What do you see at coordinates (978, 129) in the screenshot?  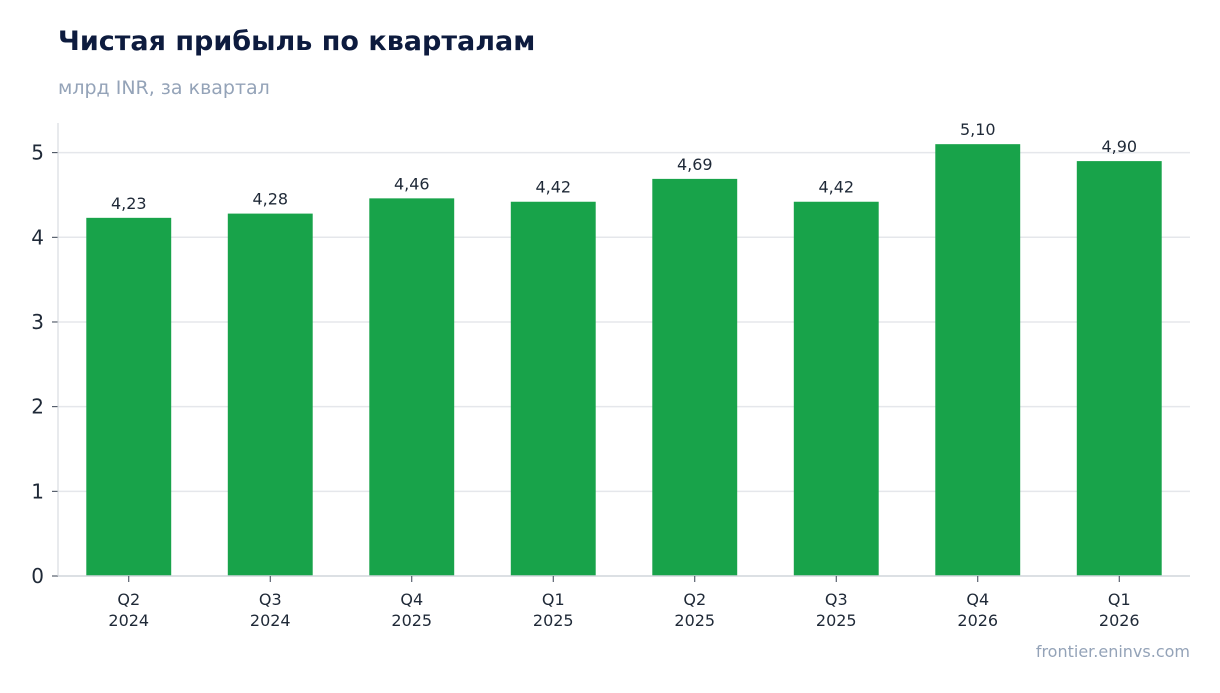 I see `data-label: 5,10` at bounding box center [978, 129].